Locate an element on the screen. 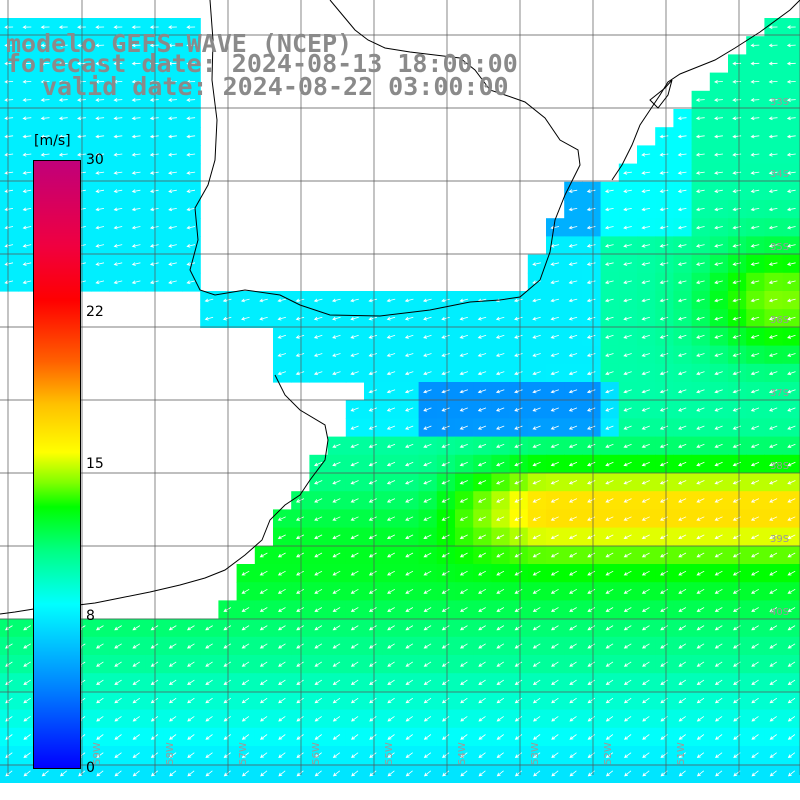 This screenshot has height=800, width=800. model-title: modelo GEFS-WAVE (NCEP) is located at coordinates (179, 43).